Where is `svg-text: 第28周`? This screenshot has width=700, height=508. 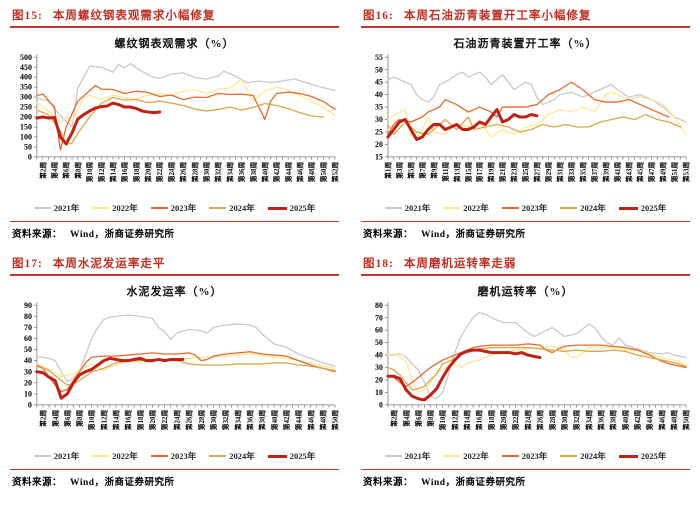 svg-text: 第28周 is located at coordinates (552, 420).